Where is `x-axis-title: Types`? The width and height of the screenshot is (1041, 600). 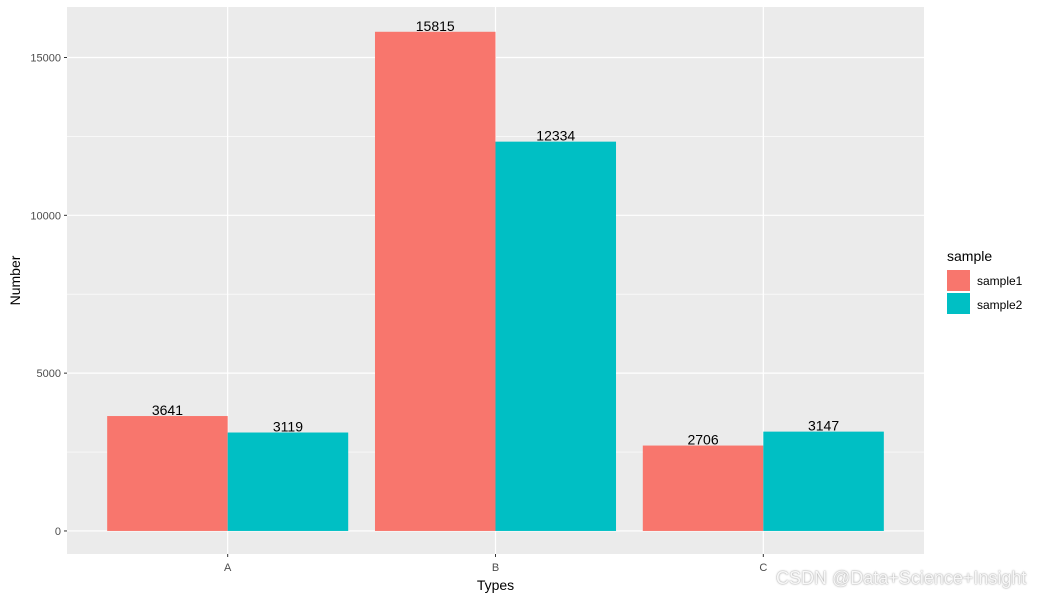
x-axis-title: Types is located at coordinates (495, 585).